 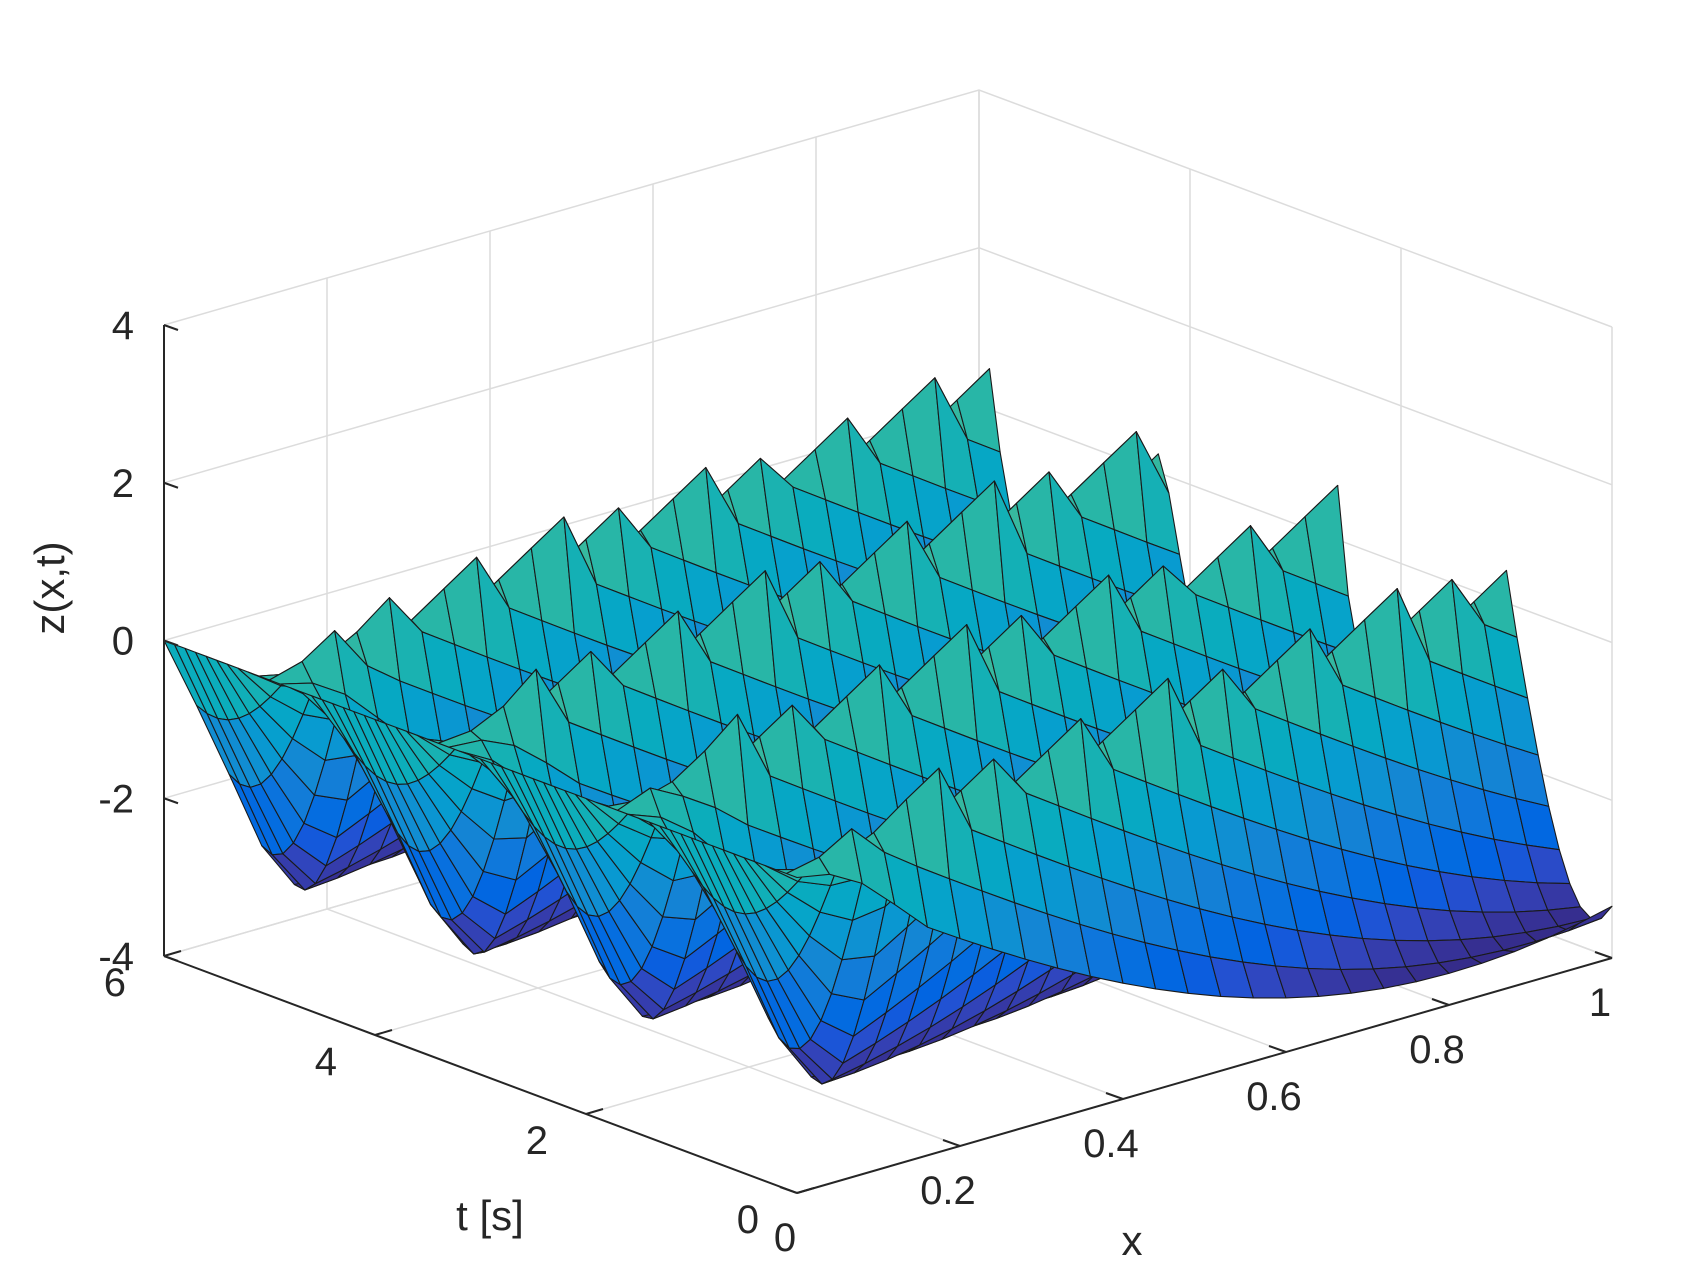 I want to click on z-tick-label: -2, so click(x=116, y=799).